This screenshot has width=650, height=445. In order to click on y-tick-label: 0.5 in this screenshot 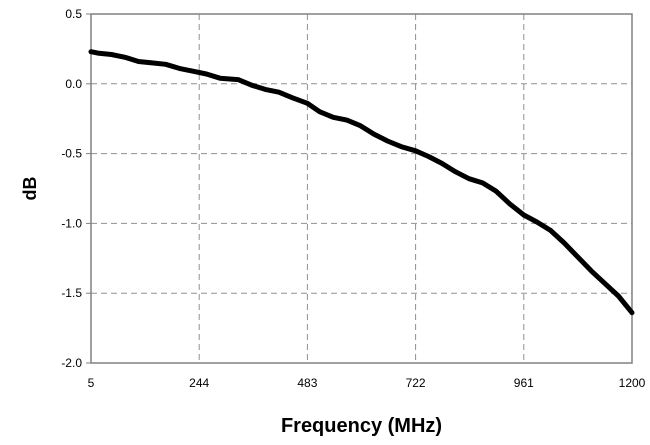, I will do `click(73, 14)`.